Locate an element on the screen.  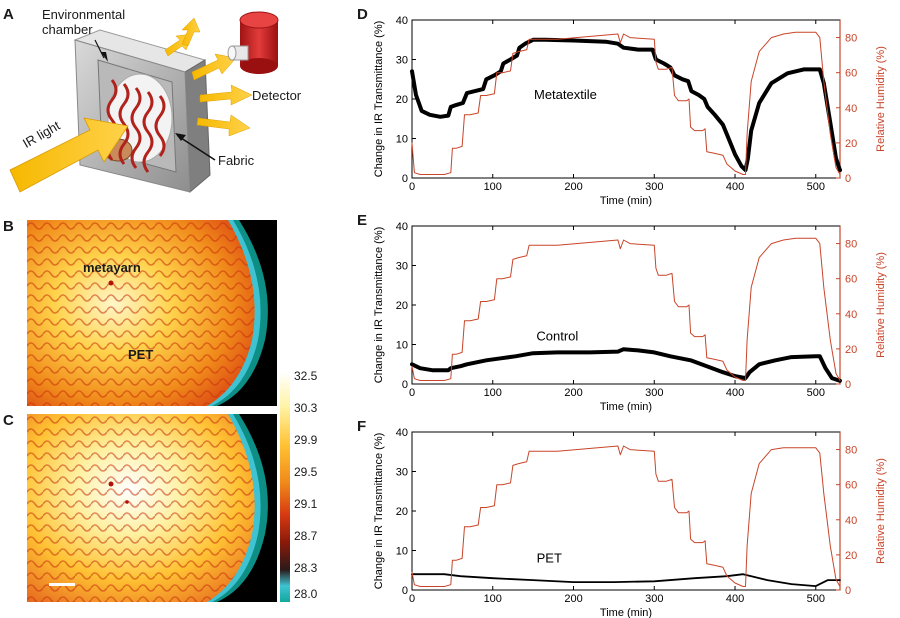
panel-label-e: E is located at coordinates (362, 220).